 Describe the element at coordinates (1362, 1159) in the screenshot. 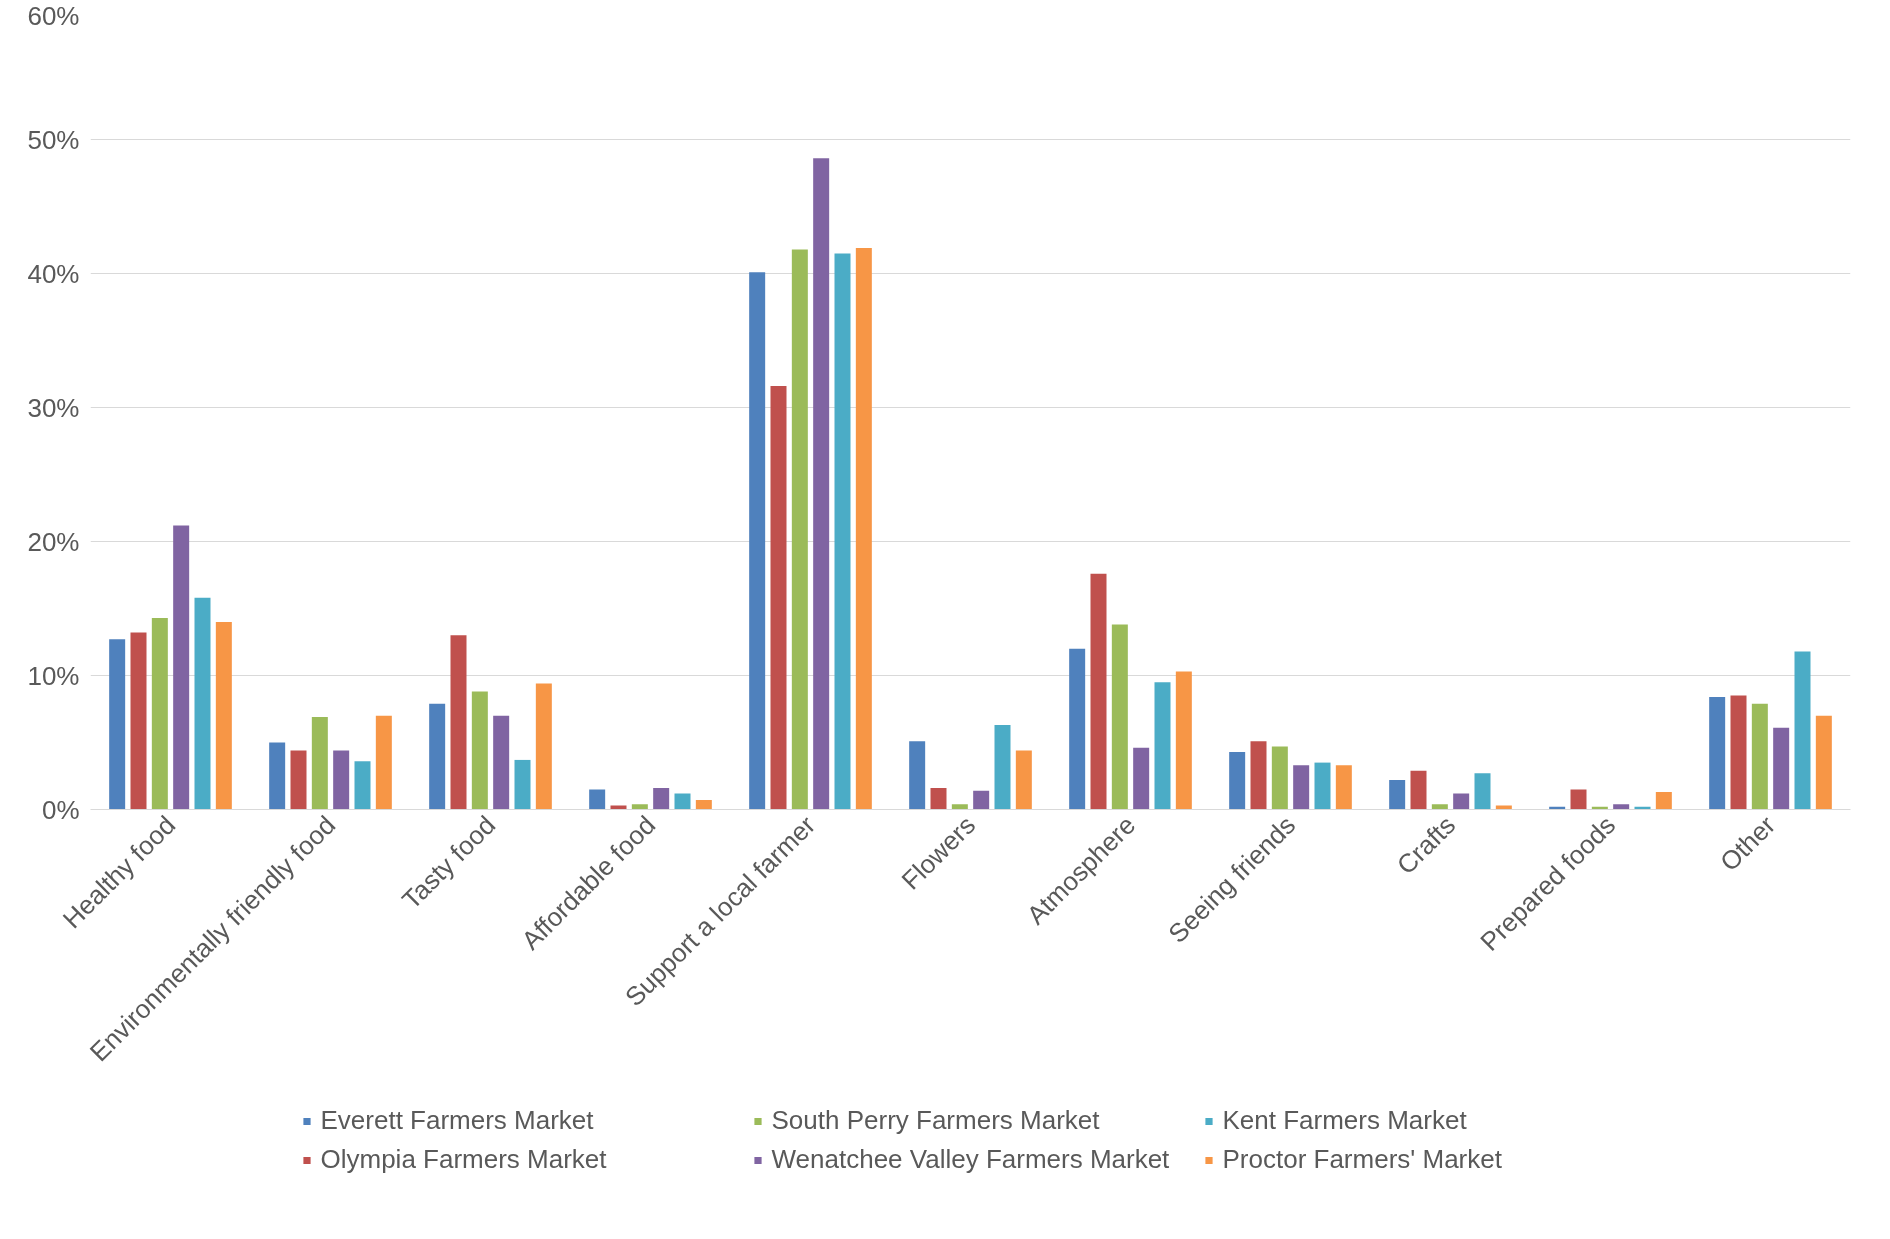

I see `legend-label: Proctor Farmers' Market` at that location.